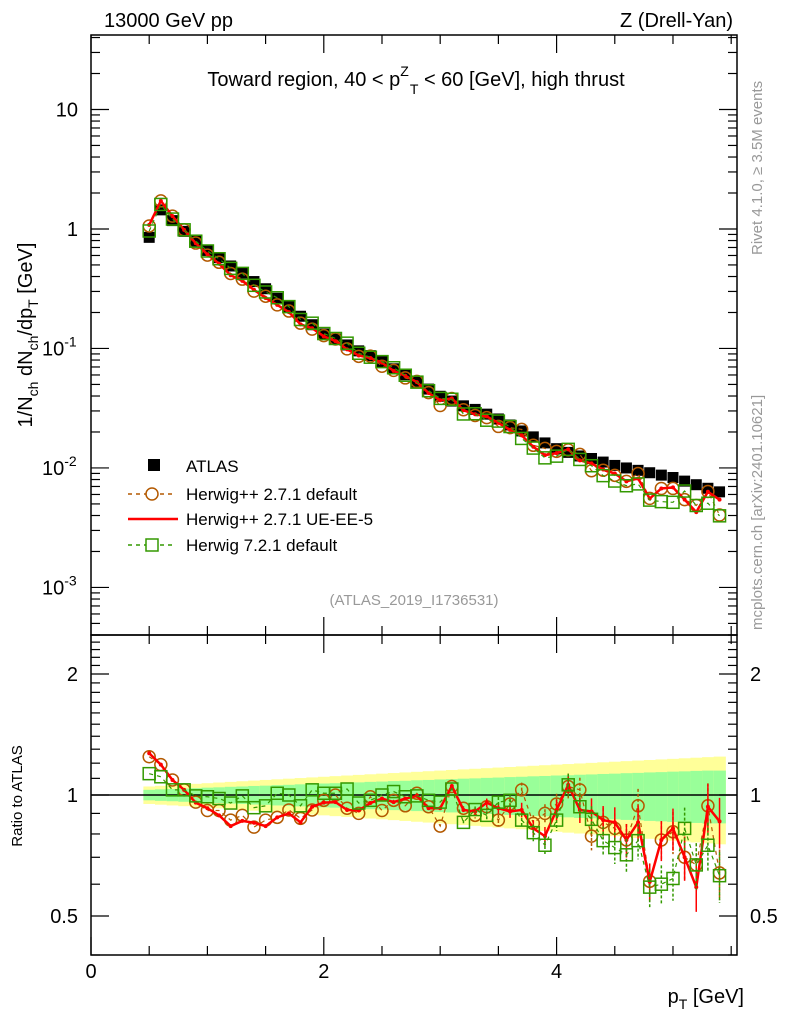  What do you see at coordinates (755, 675) in the screenshot?
I see `ratio-y-tick-label-right: 2` at bounding box center [755, 675].